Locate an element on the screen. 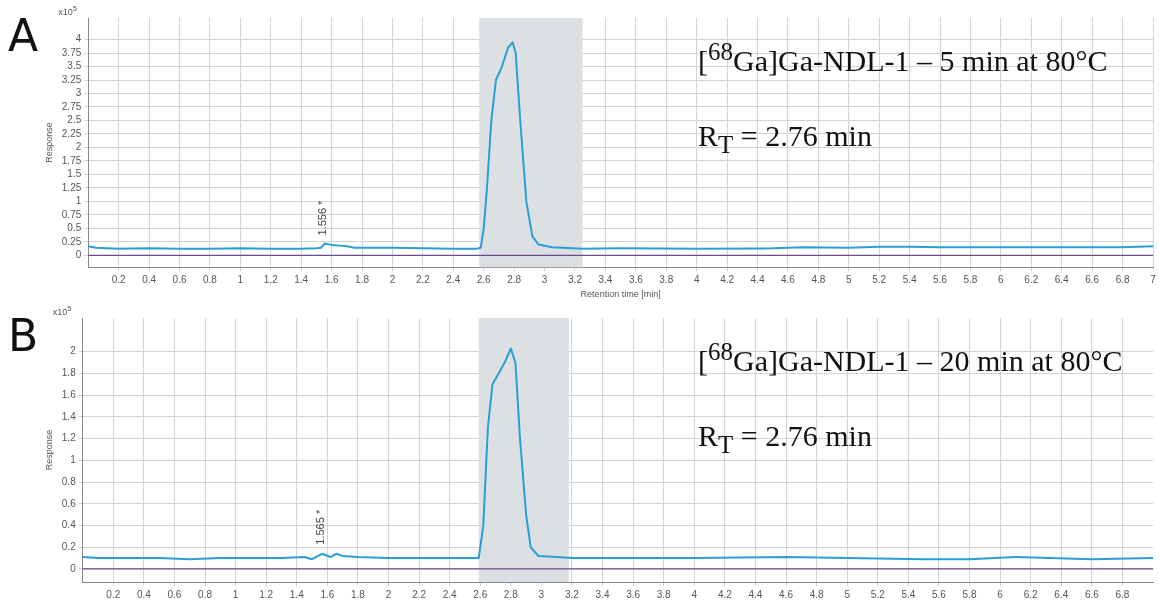 The height and width of the screenshot is (604, 1159). y-tick-label: 0.5 is located at coordinates (74, 228).